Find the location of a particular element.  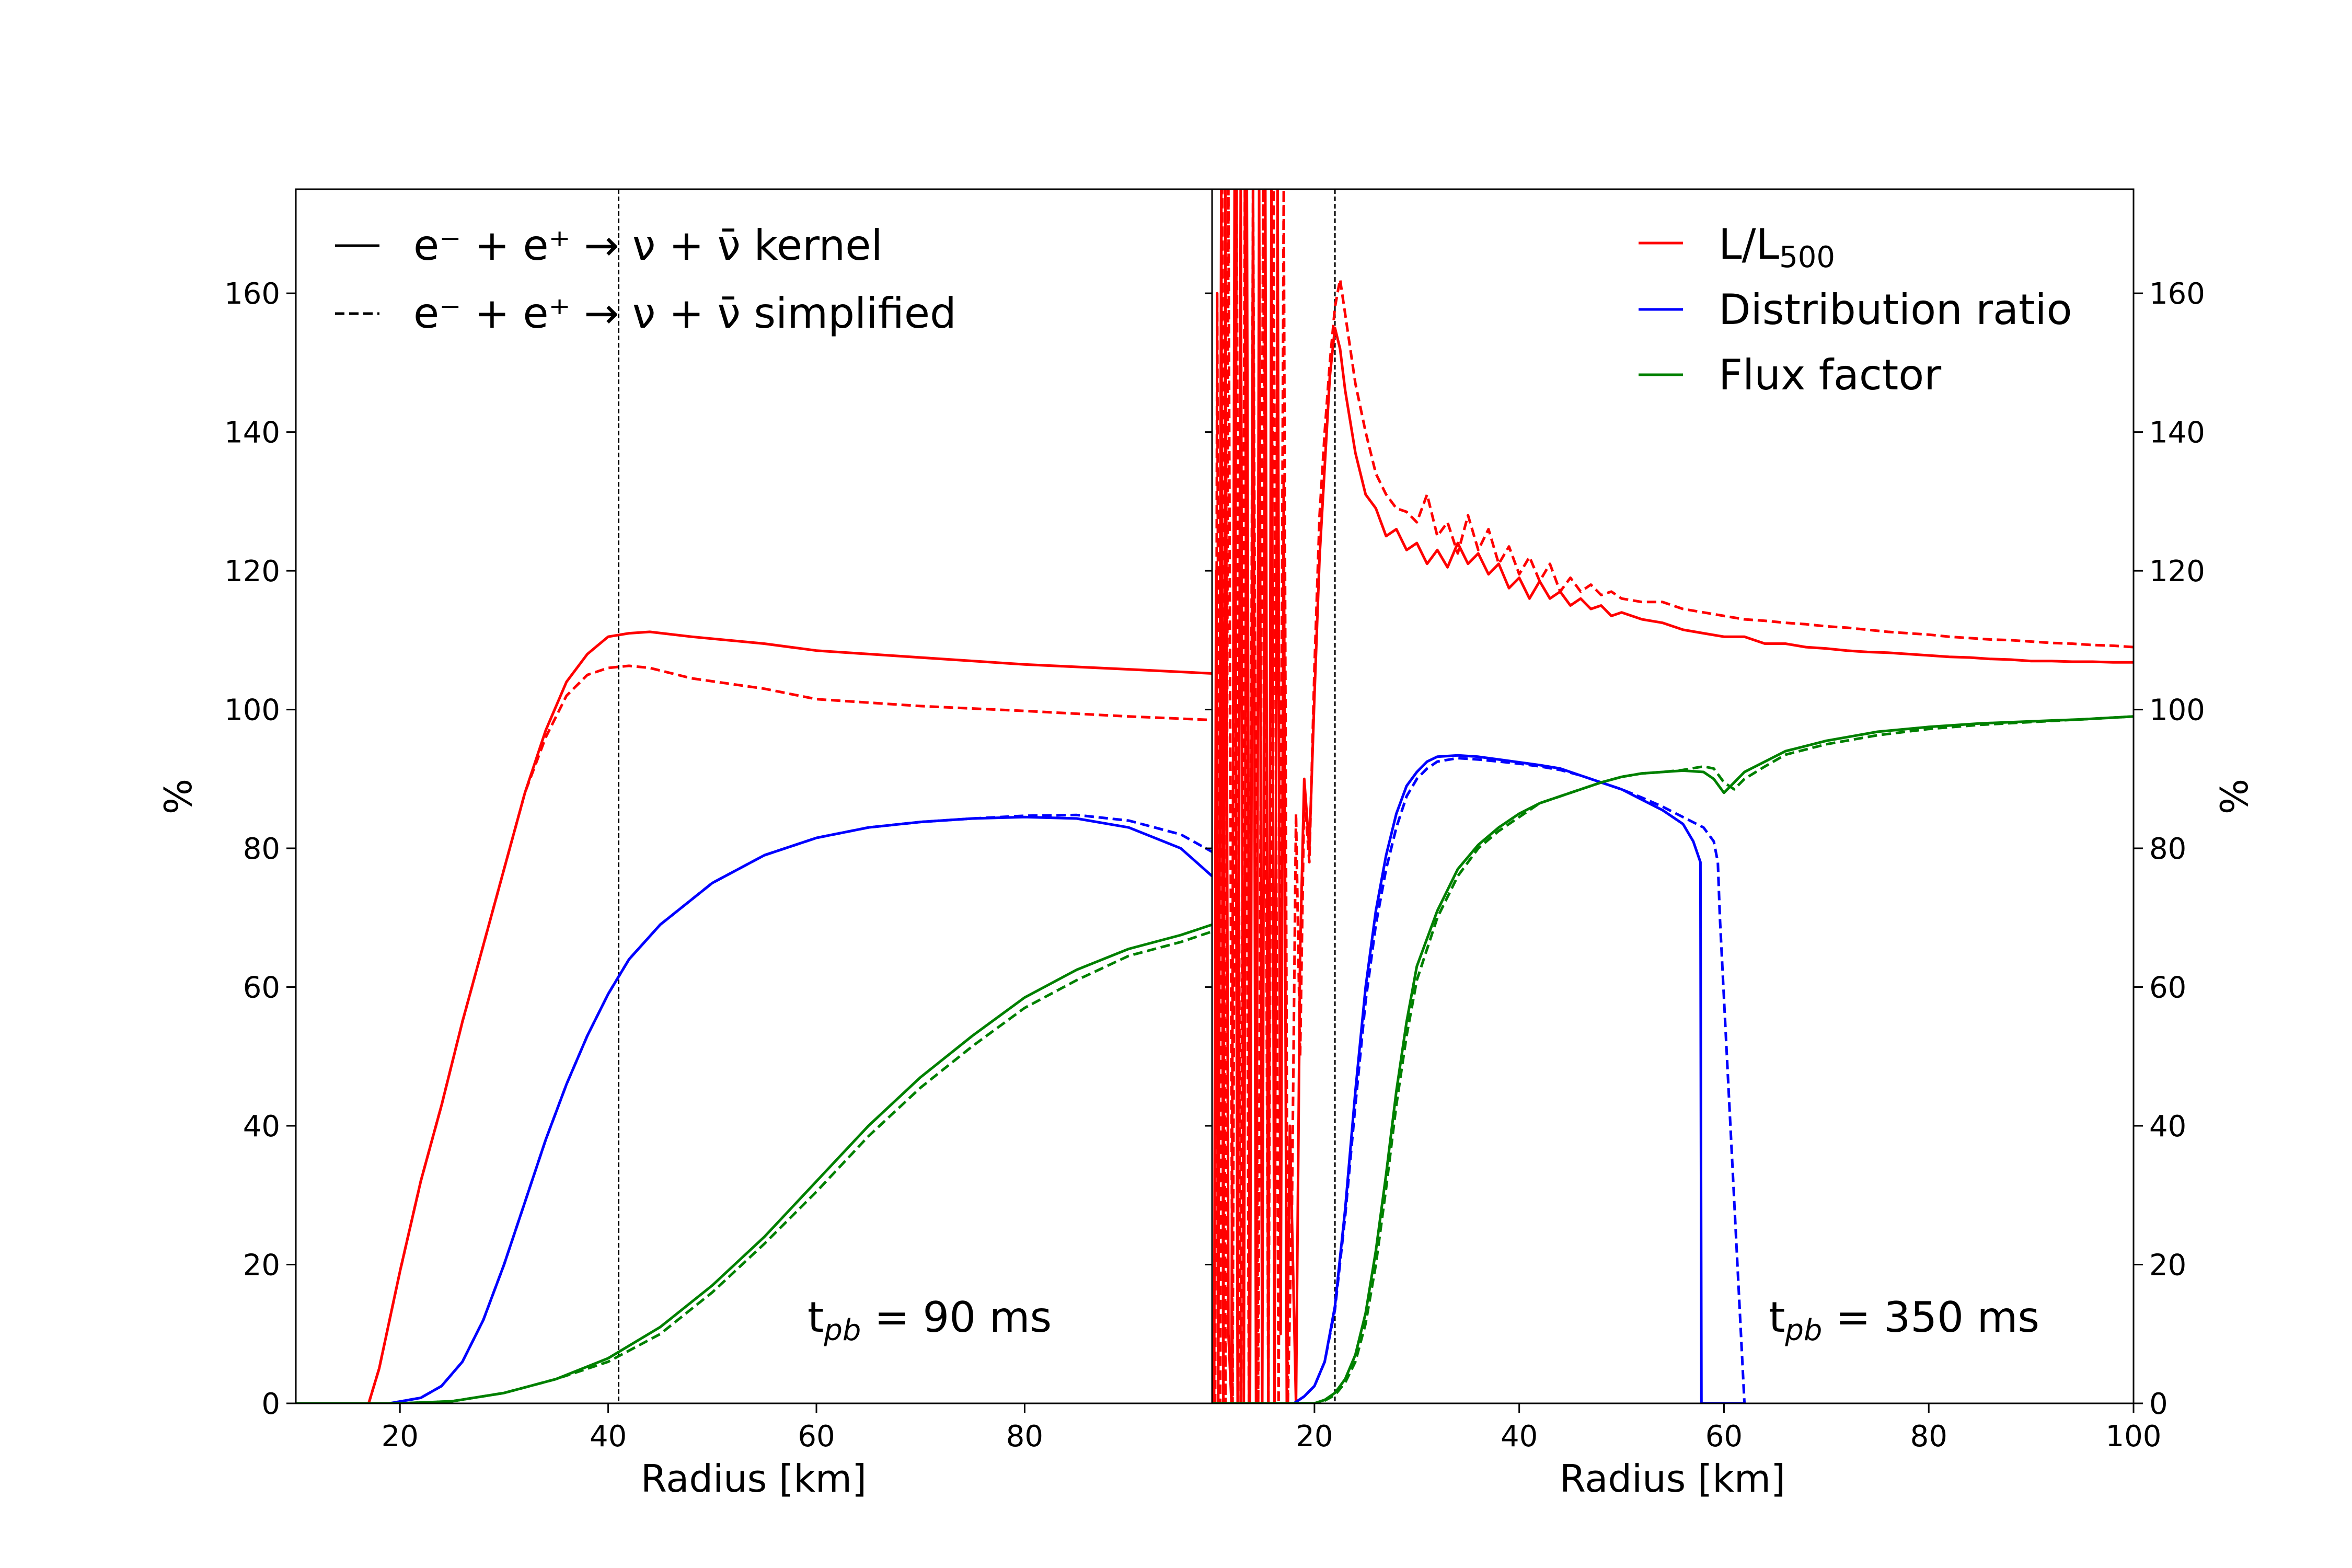

left-x-tick-label: 40 is located at coordinates (608, 1437).